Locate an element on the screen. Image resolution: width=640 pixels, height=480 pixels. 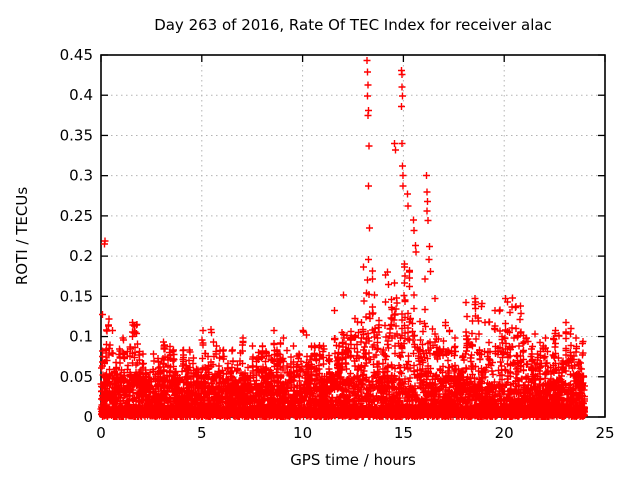
y-tick-label: 0.1 is located at coordinates (81, 337).